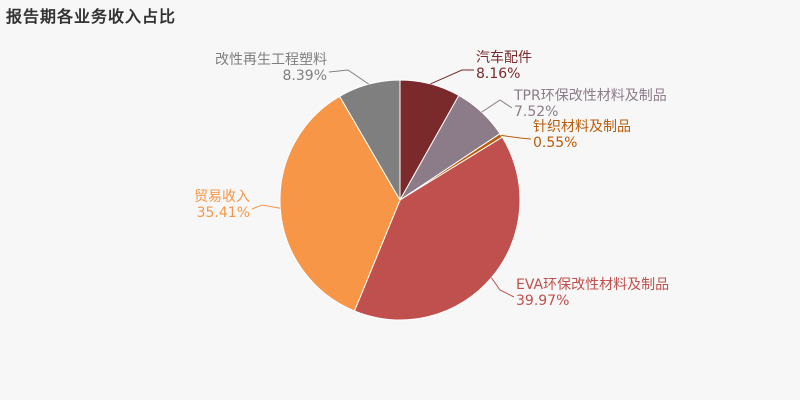 The width and height of the screenshot is (800, 400). Describe the element at coordinates (590, 96) in the screenshot. I see `slice-label-1: TPR环保改性材料及制品` at that location.